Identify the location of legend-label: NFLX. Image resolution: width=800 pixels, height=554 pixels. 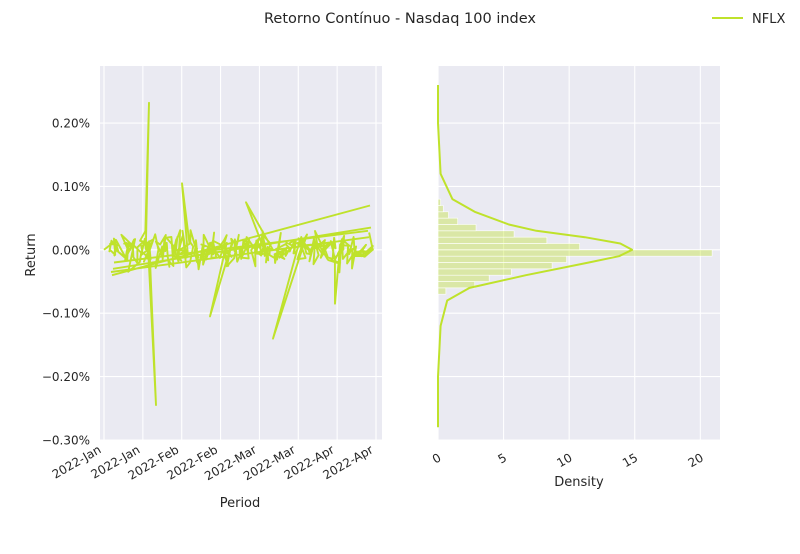
(768, 19).